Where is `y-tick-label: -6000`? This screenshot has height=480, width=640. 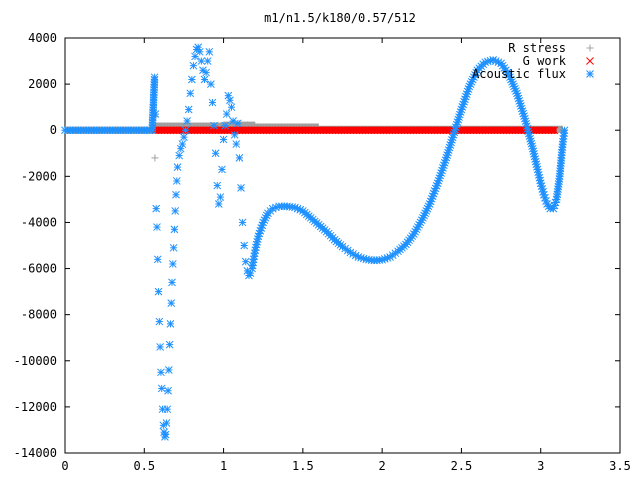 y-tick-label: -6000 is located at coordinates (39, 269).